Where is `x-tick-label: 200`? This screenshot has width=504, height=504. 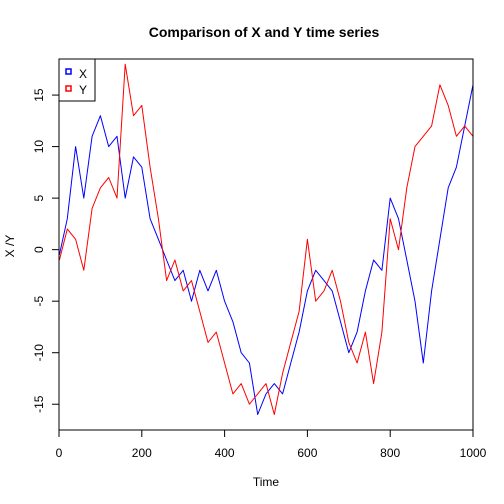 x-tick-label: 200 is located at coordinates (142, 453).